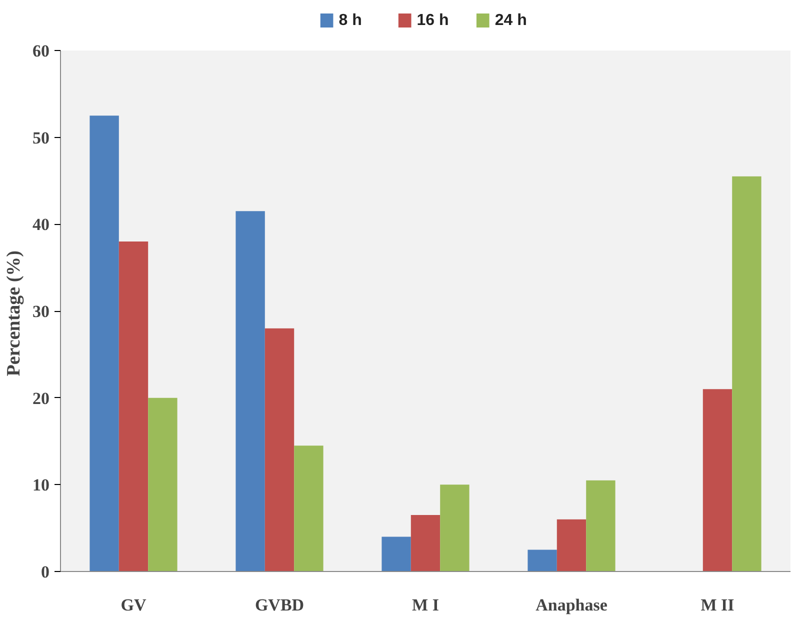 The image size is (795, 617). Describe the element at coordinates (717, 605) in the screenshot. I see `x-tick-label: M II` at that location.